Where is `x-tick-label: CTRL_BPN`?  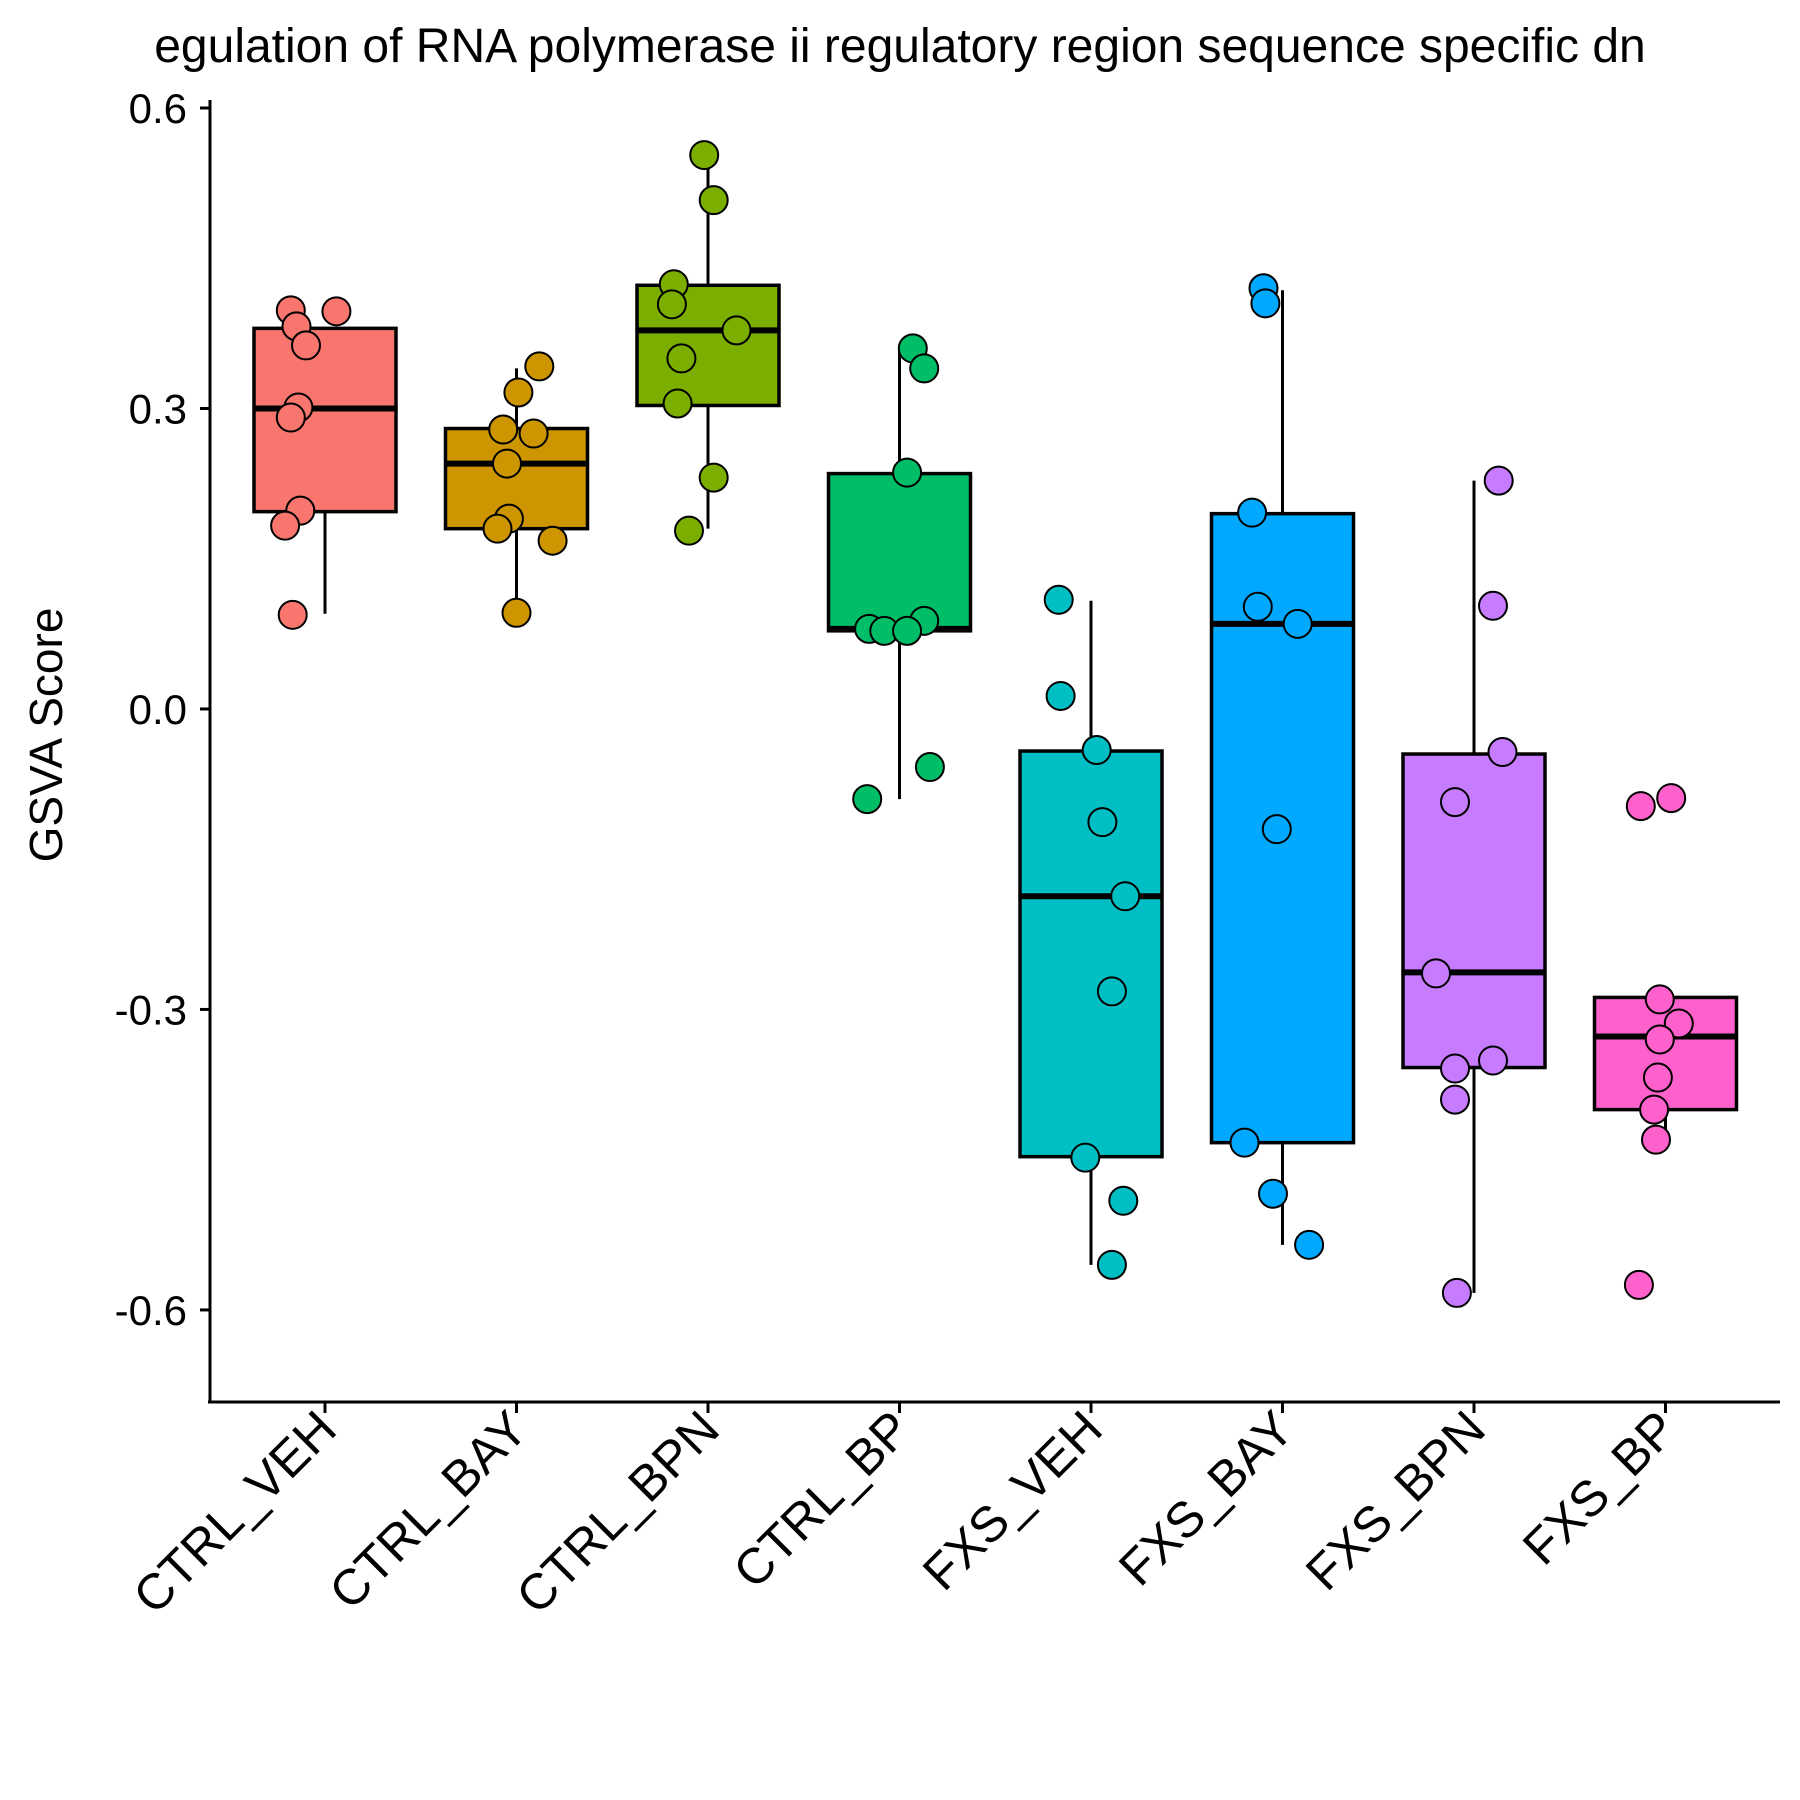 x-tick-label: CTRL_BPN is located at coordinates (617, 1512).